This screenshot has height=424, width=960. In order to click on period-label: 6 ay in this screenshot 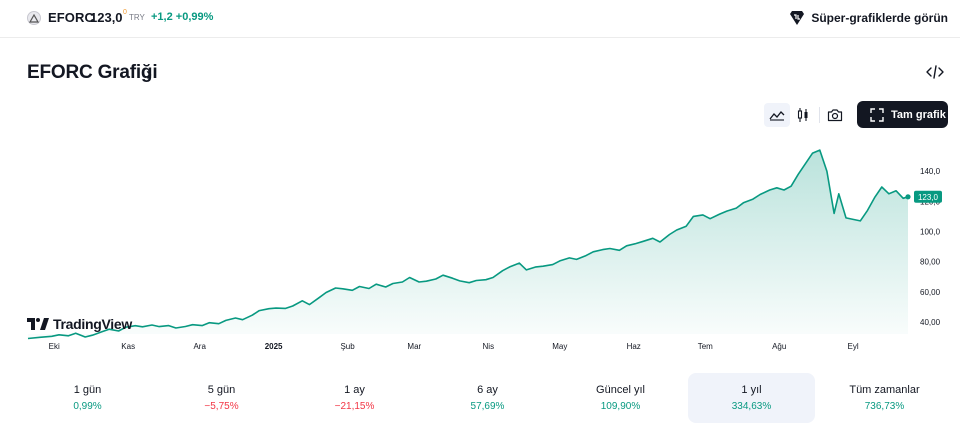, I will do `click(487, 390)`.